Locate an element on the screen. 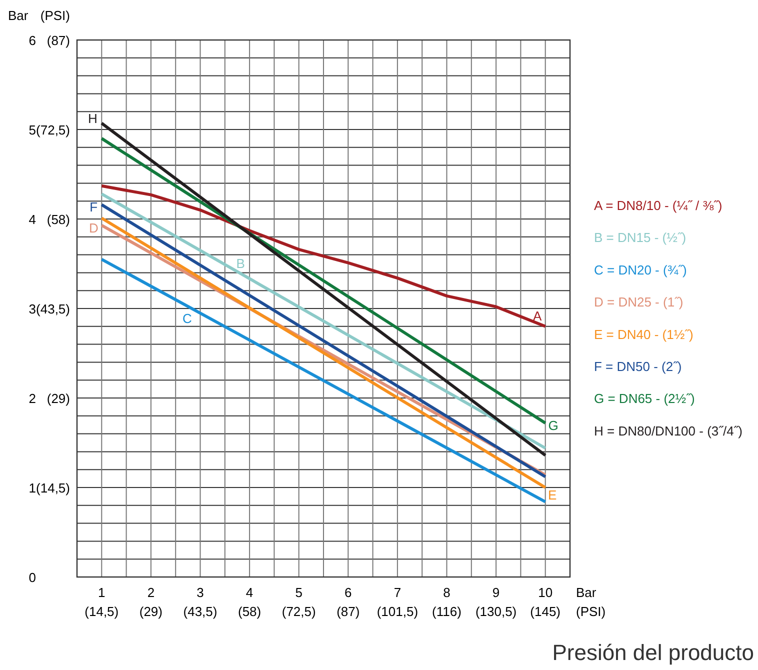 This screenshot has width=758, height=670. x2-tick-label: (43,5) is located at coordinates (200, 611).